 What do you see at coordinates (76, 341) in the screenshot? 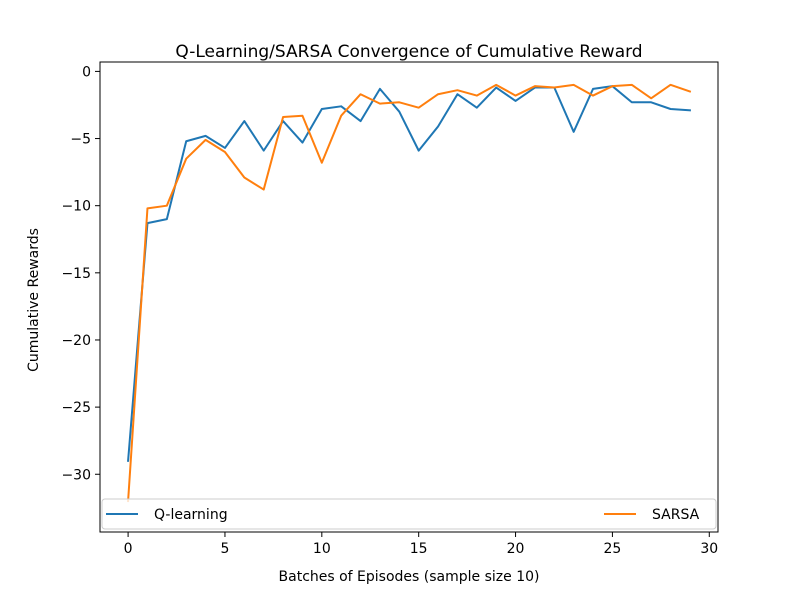
I see `y-tick-label: −20` at bounding box center [76, 341].